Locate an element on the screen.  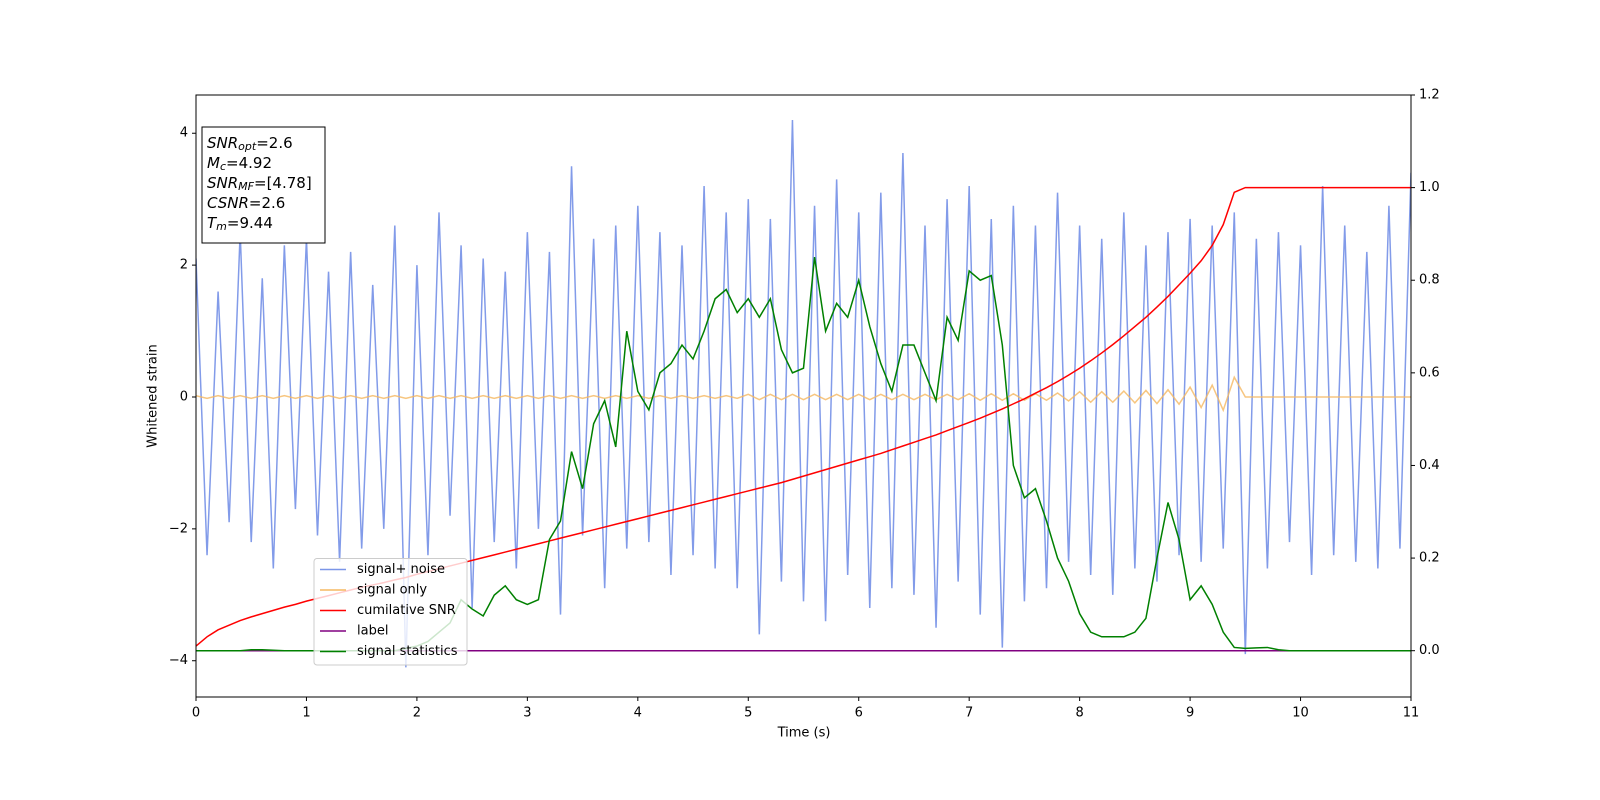
y-tick-label: −2 is located at coordinates (178, 528).